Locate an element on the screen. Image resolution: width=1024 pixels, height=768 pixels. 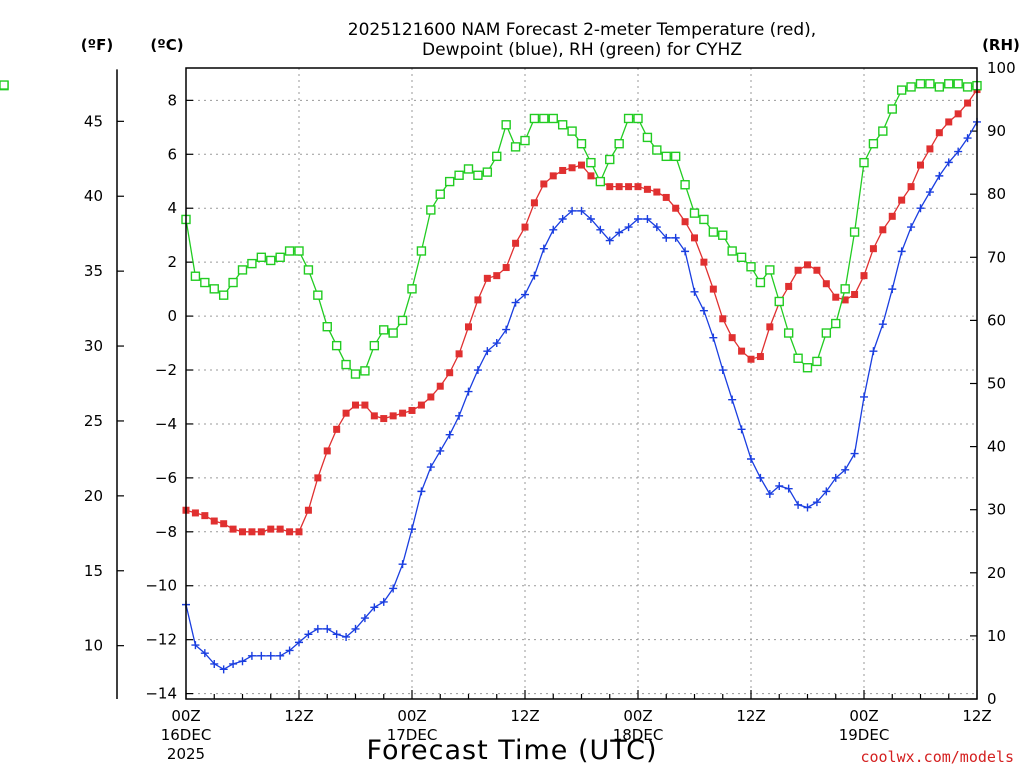
rh-tick-label: 100 is located at coordinates (1001, 68).